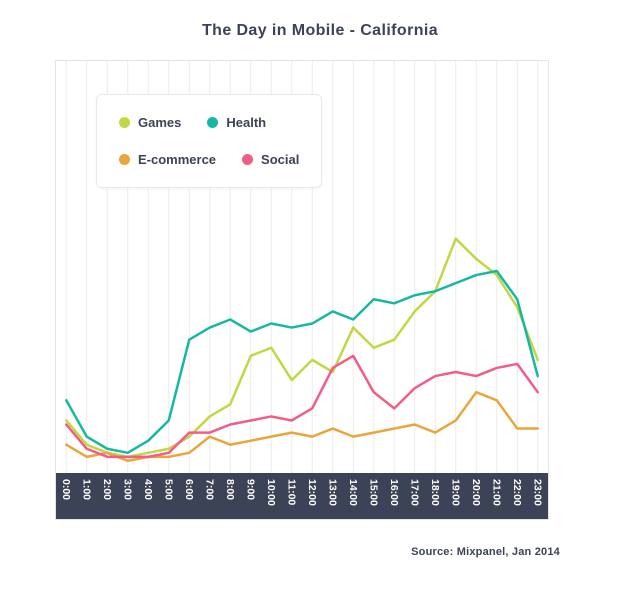  I want to click on legend-item-ecommerce: E-commerce, so click(167, 159).